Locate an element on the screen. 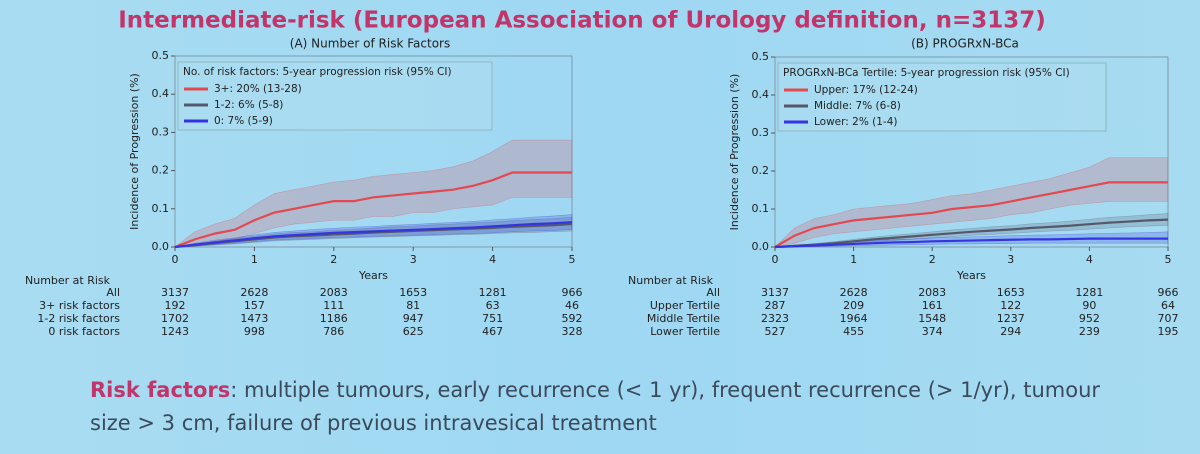  legend-label: 0: 7% (5-9) is located at coordinates (243, 121).